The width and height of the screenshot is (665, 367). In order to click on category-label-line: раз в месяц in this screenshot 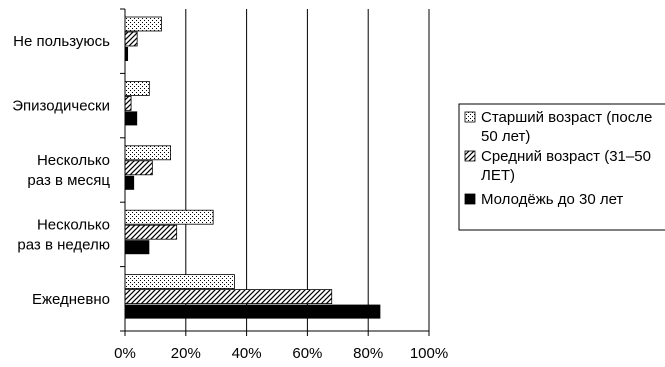, I will do `click(68, 180)`.